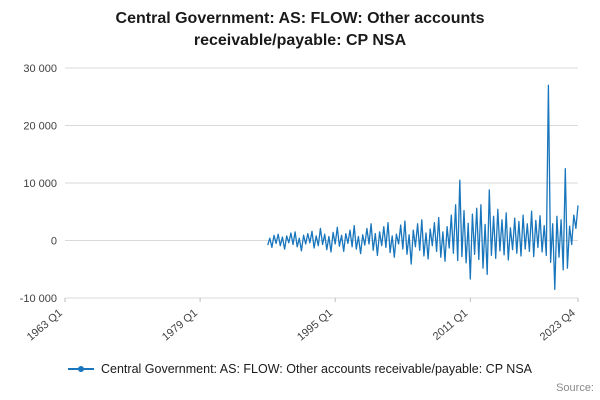 The width and height of the screenshot is (600, 400). What do you see at coordinates (180, 325) in the screenshot?
I see `svg-text: 1979 Q1` at bounding box center [180, 325].